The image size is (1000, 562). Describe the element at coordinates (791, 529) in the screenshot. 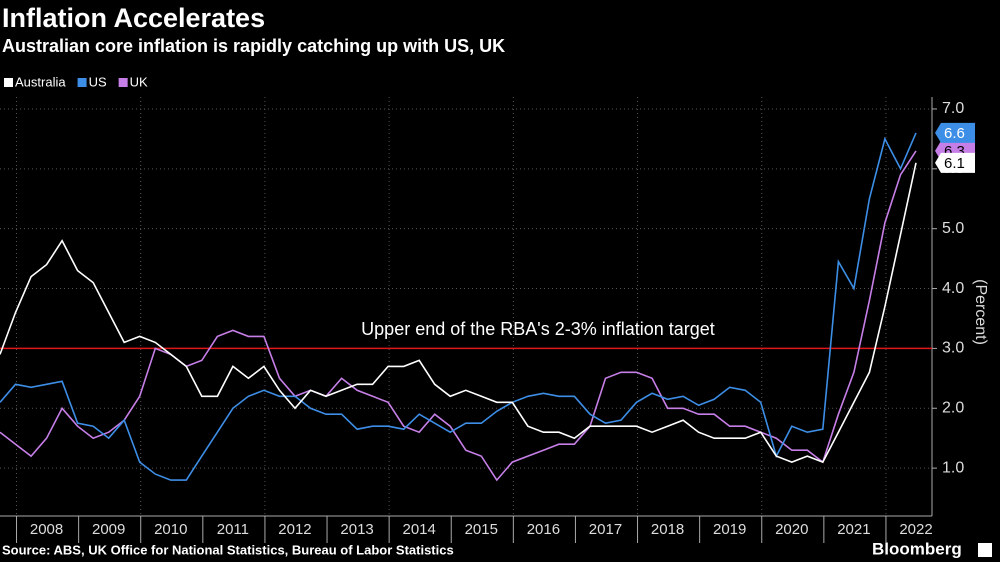

I see `x-tick-label: 2020` at that location.